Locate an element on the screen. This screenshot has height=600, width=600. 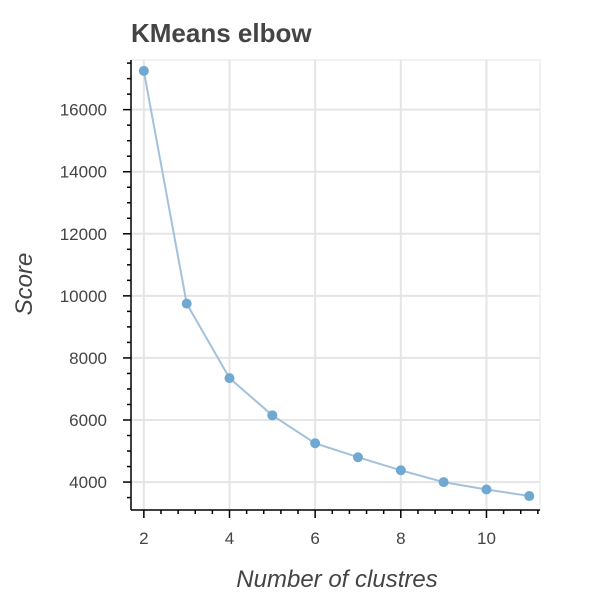
y-tick-label: 4000 is located at coordinates (88, 482).